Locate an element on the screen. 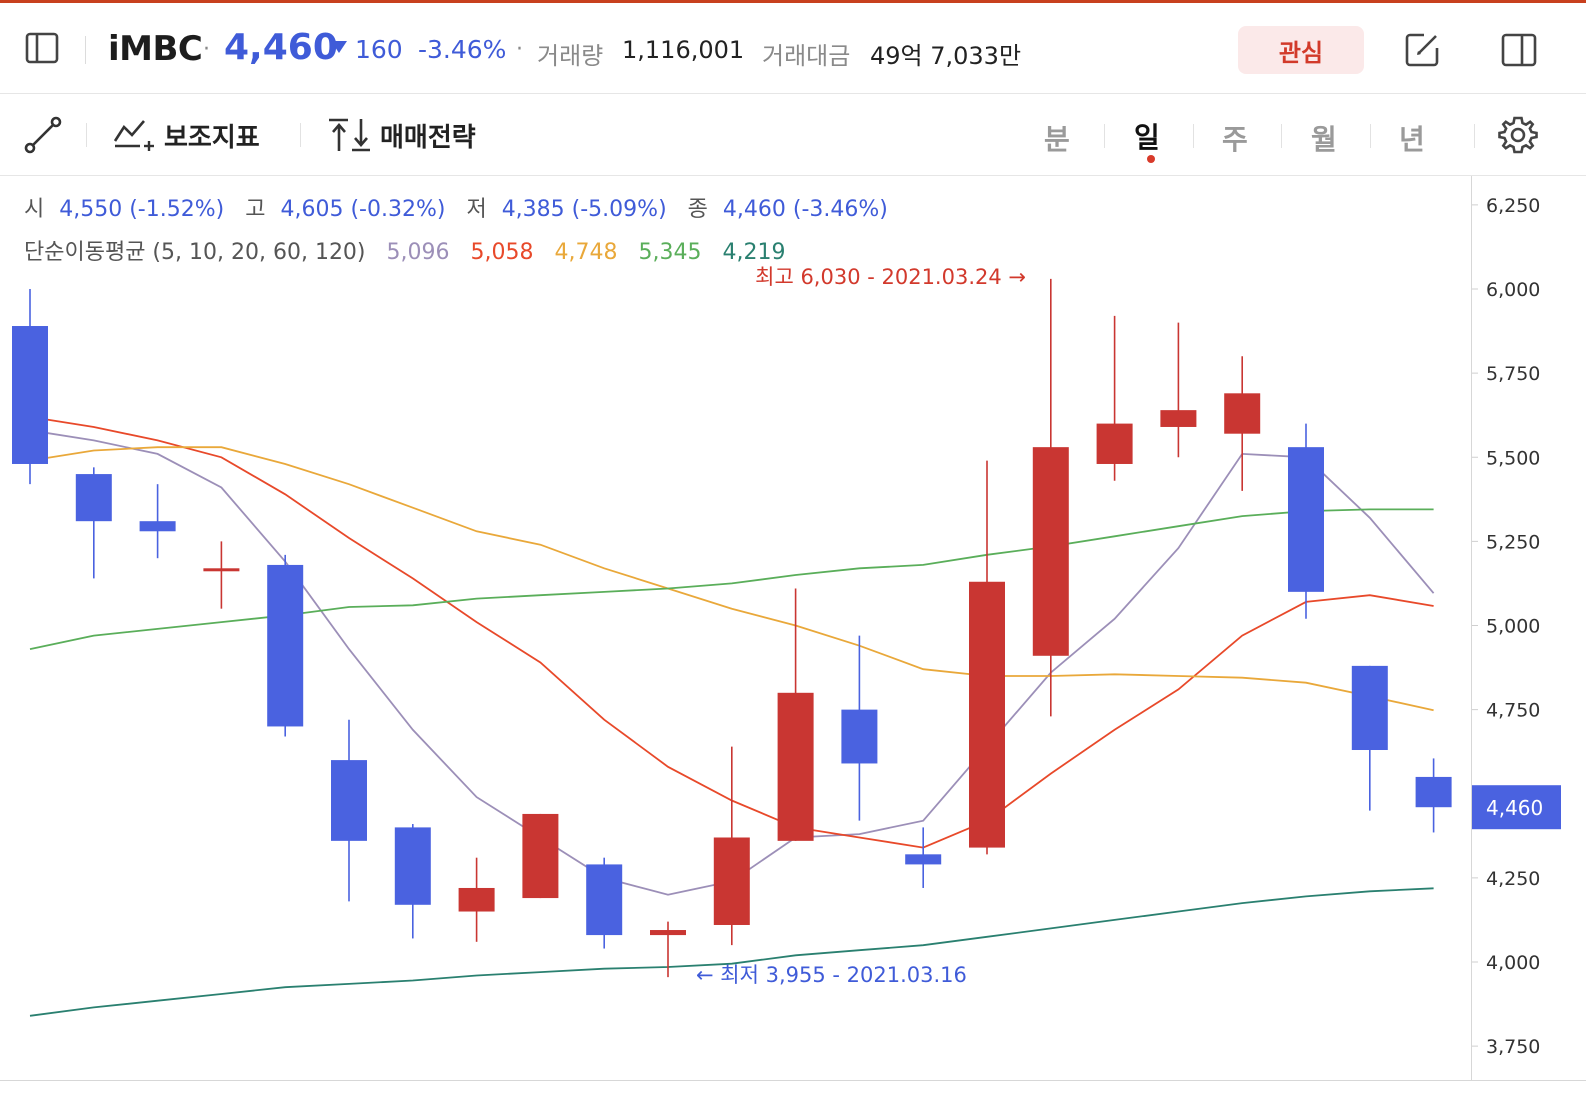  ma20-value: 4,748 is located at coordinates (586, 252).